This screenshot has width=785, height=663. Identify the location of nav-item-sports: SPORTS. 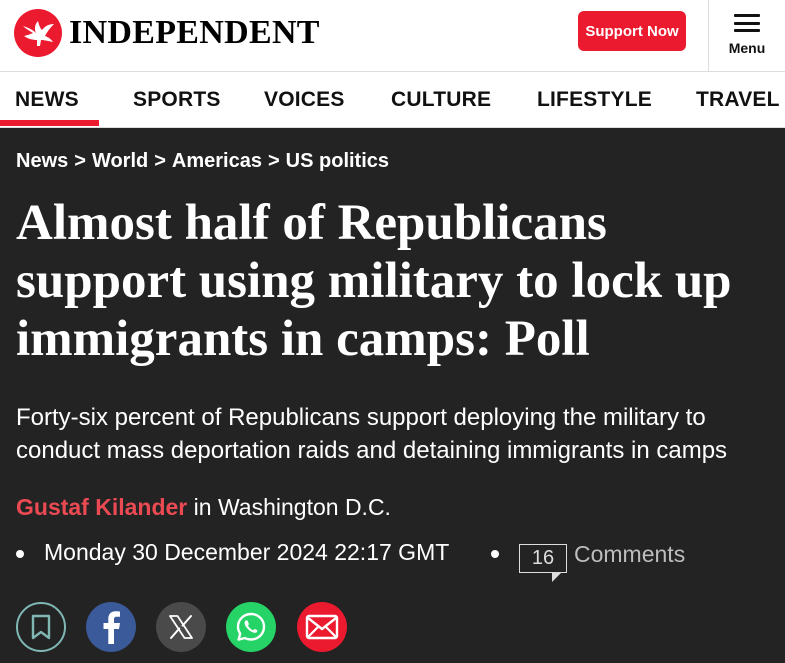
(177, 99).